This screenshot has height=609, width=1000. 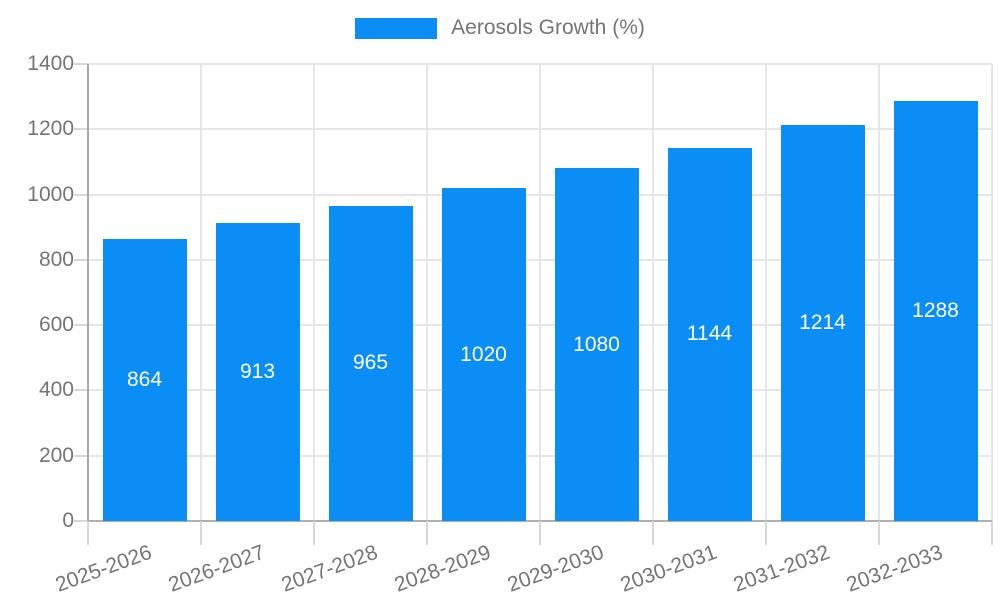 What do you see at coordinates (56, 390) in the screenshot?
I see `y-axis-label: 400` at bounding box center [56, 390].